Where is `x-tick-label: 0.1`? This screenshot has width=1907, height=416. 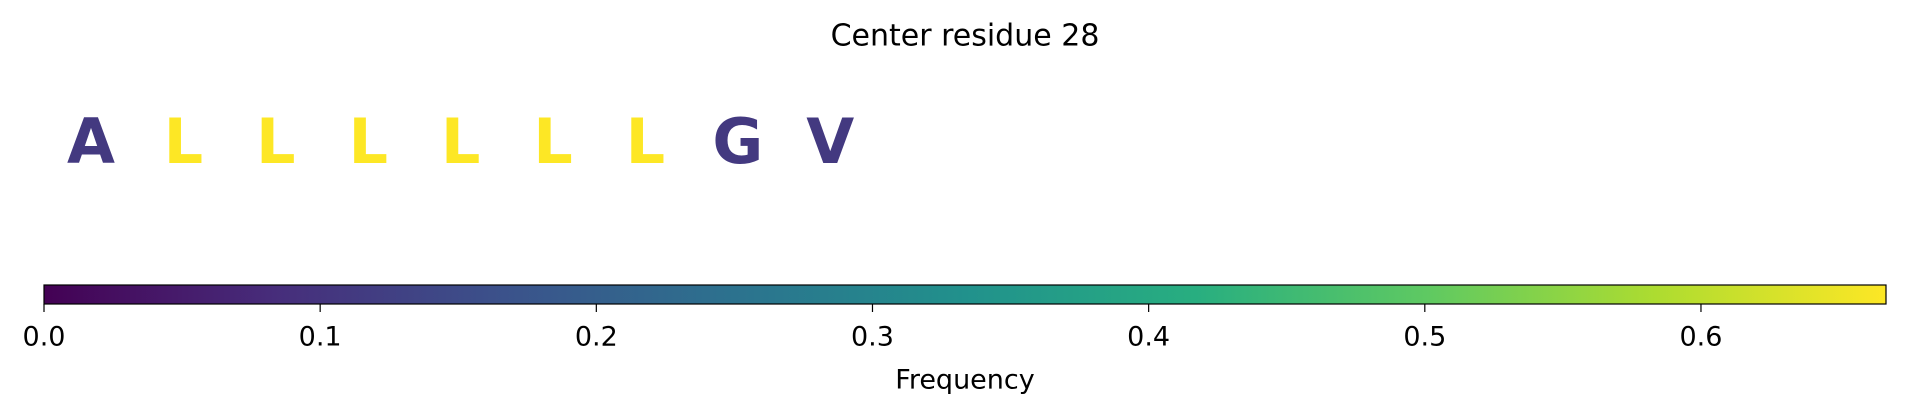
x-tick-label: 0.1 is located at coordinates (320, 337).